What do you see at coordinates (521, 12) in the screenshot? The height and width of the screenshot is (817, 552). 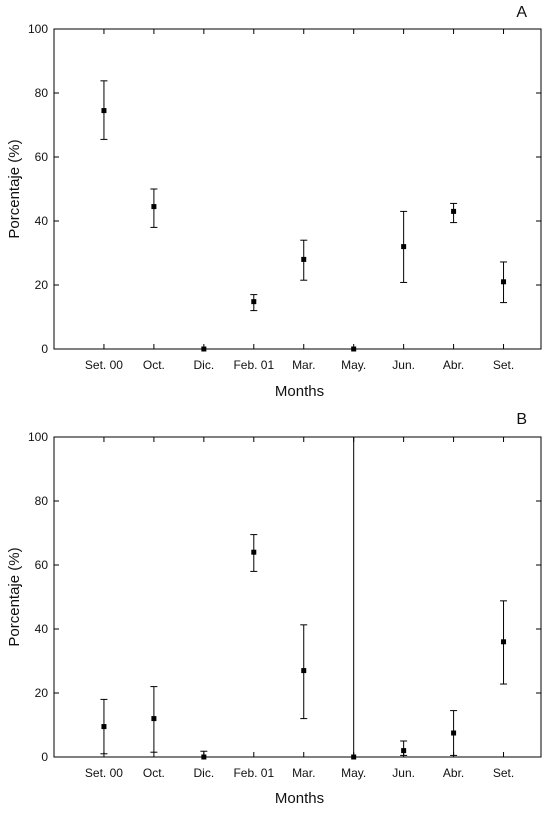 I see `panel-label: A` at bounding box center [521, 12].